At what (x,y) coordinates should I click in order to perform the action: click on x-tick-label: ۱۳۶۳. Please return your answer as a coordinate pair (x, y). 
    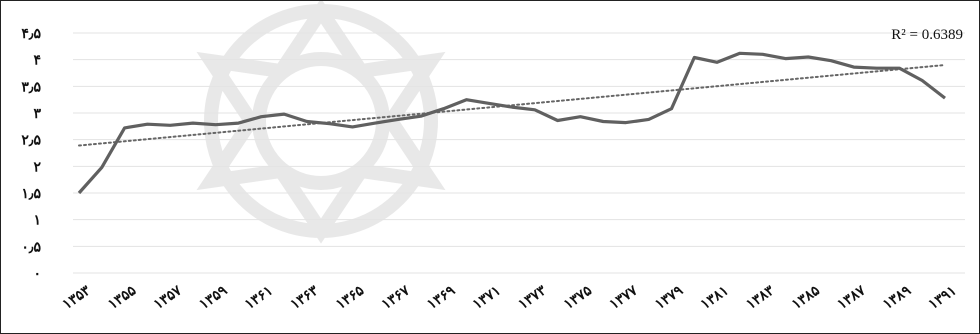
    Looking at the image, I should click on (305, 297).